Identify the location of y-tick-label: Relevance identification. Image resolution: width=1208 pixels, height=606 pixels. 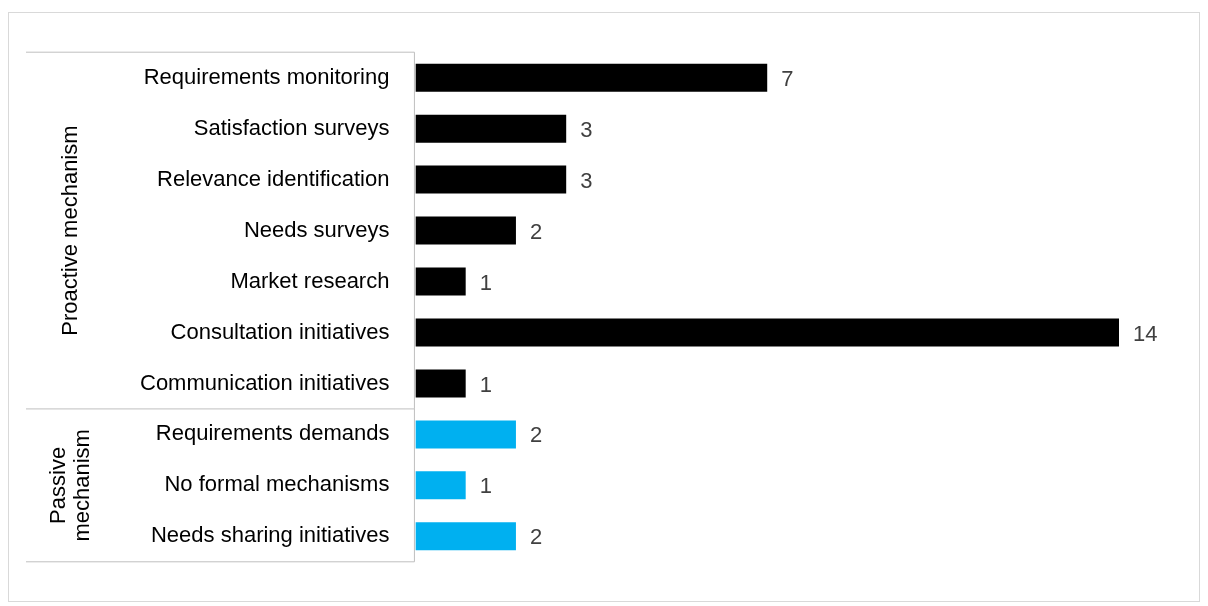
(273, 178).